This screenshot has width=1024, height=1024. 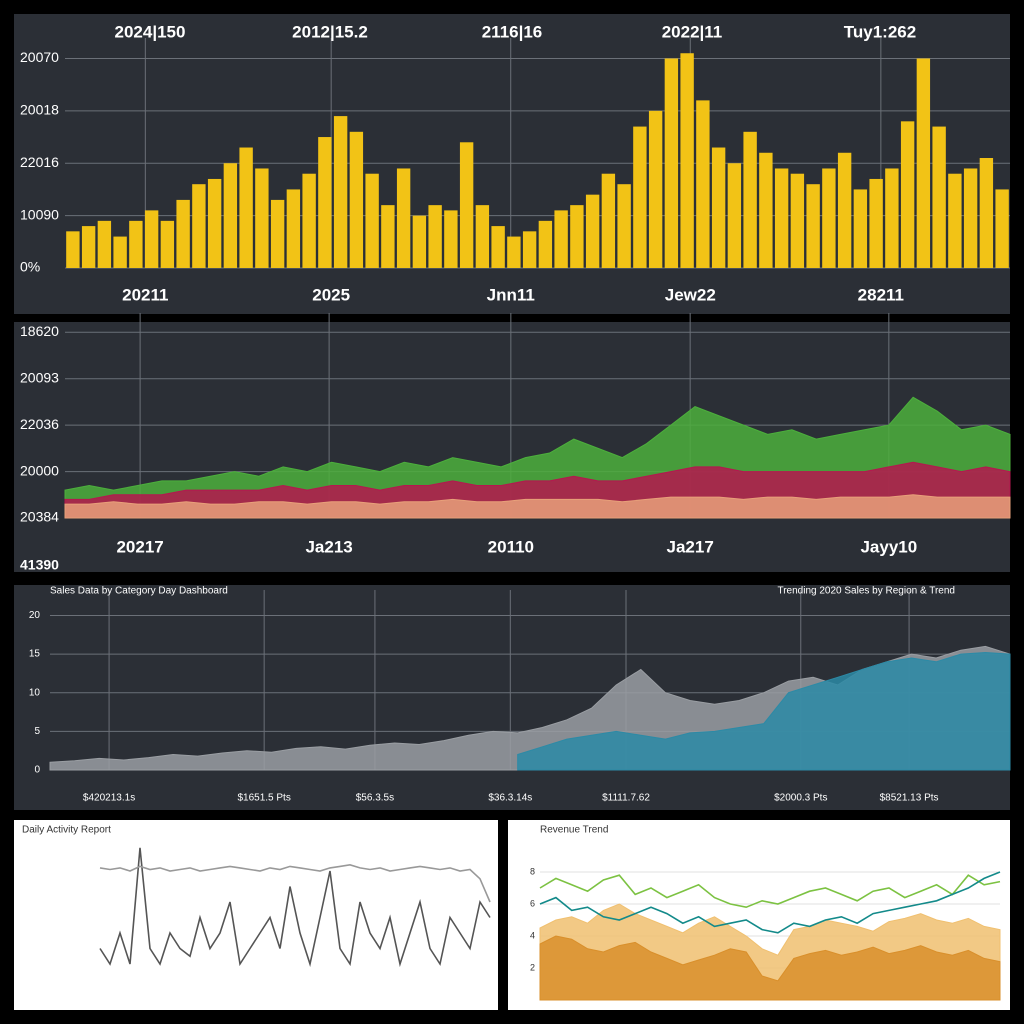 I want to click on annotation: 41390, so click(x=39, y=565).